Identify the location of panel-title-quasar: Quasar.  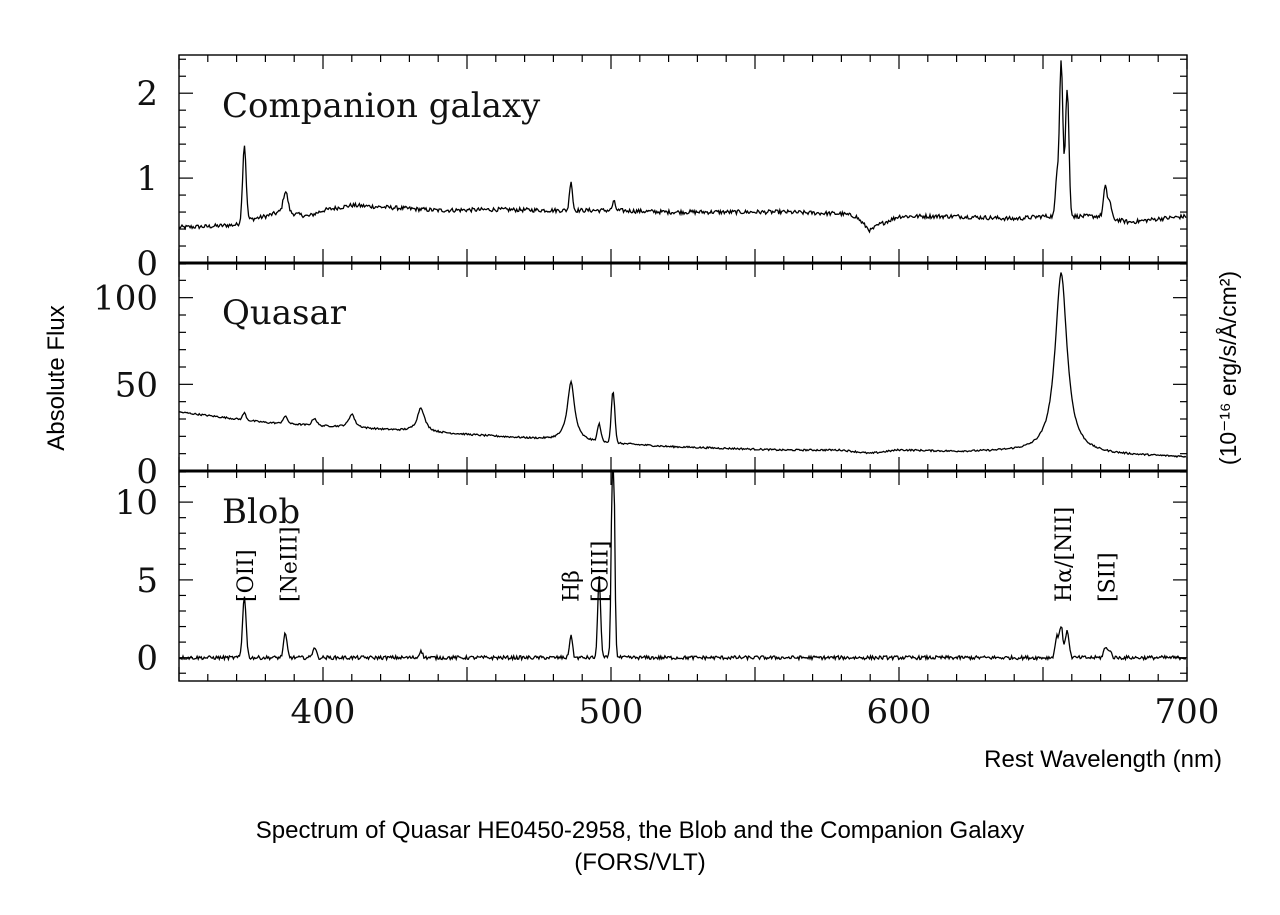
(284, 313).